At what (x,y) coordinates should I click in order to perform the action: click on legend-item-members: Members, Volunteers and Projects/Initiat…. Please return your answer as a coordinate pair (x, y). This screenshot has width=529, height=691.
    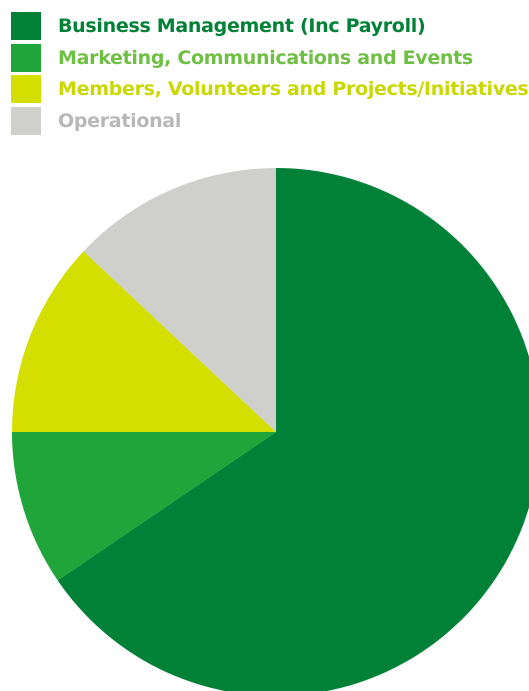
    Looking at the image, I should click on (270, 89).